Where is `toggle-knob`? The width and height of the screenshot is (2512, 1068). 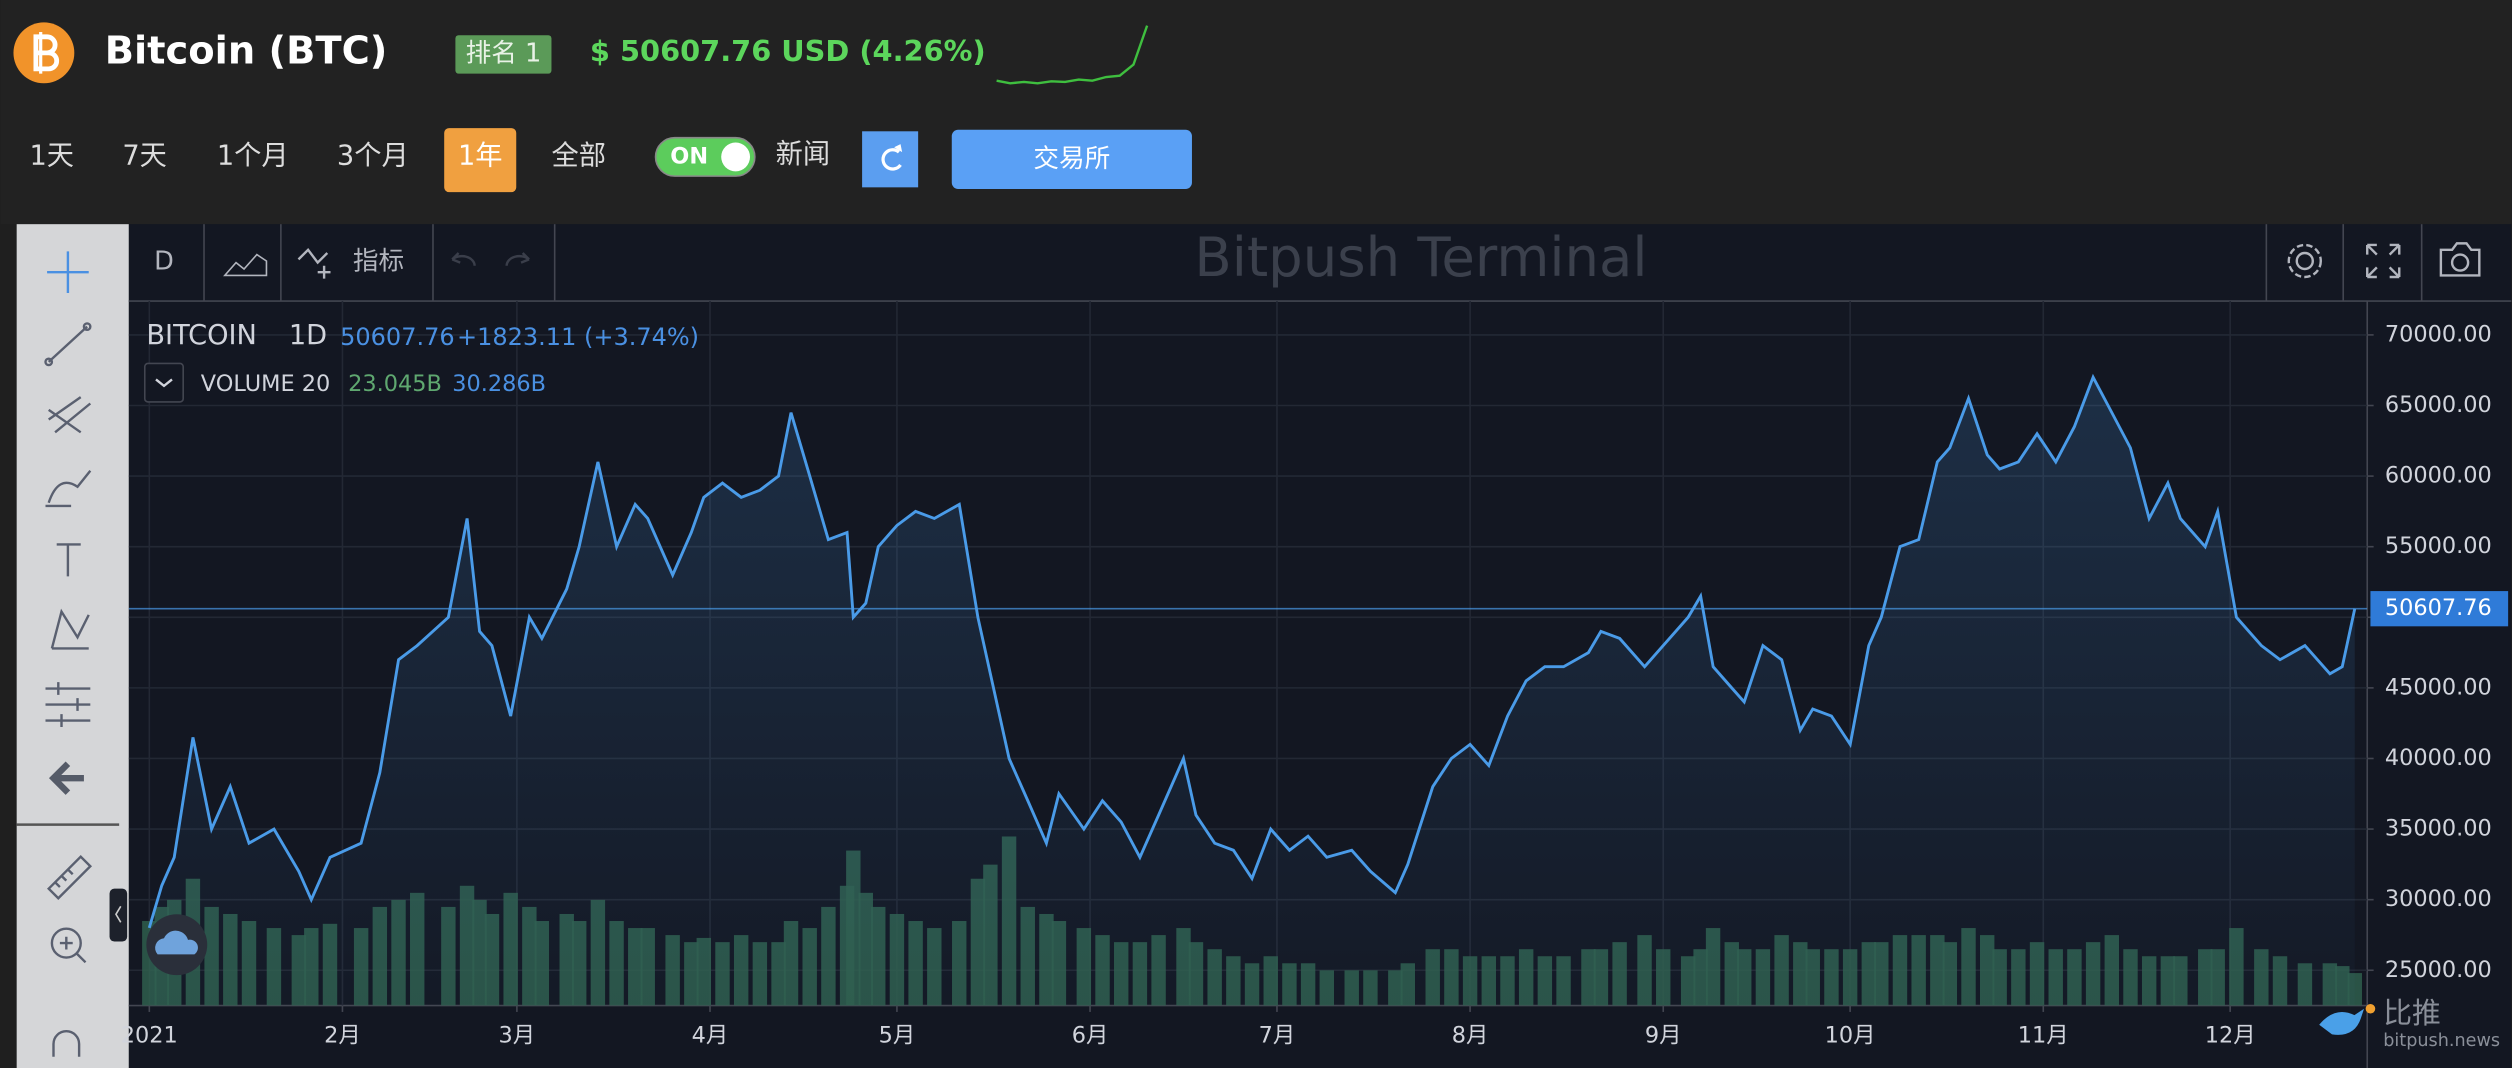
toggle-knob is located at coordinates (736, 157).